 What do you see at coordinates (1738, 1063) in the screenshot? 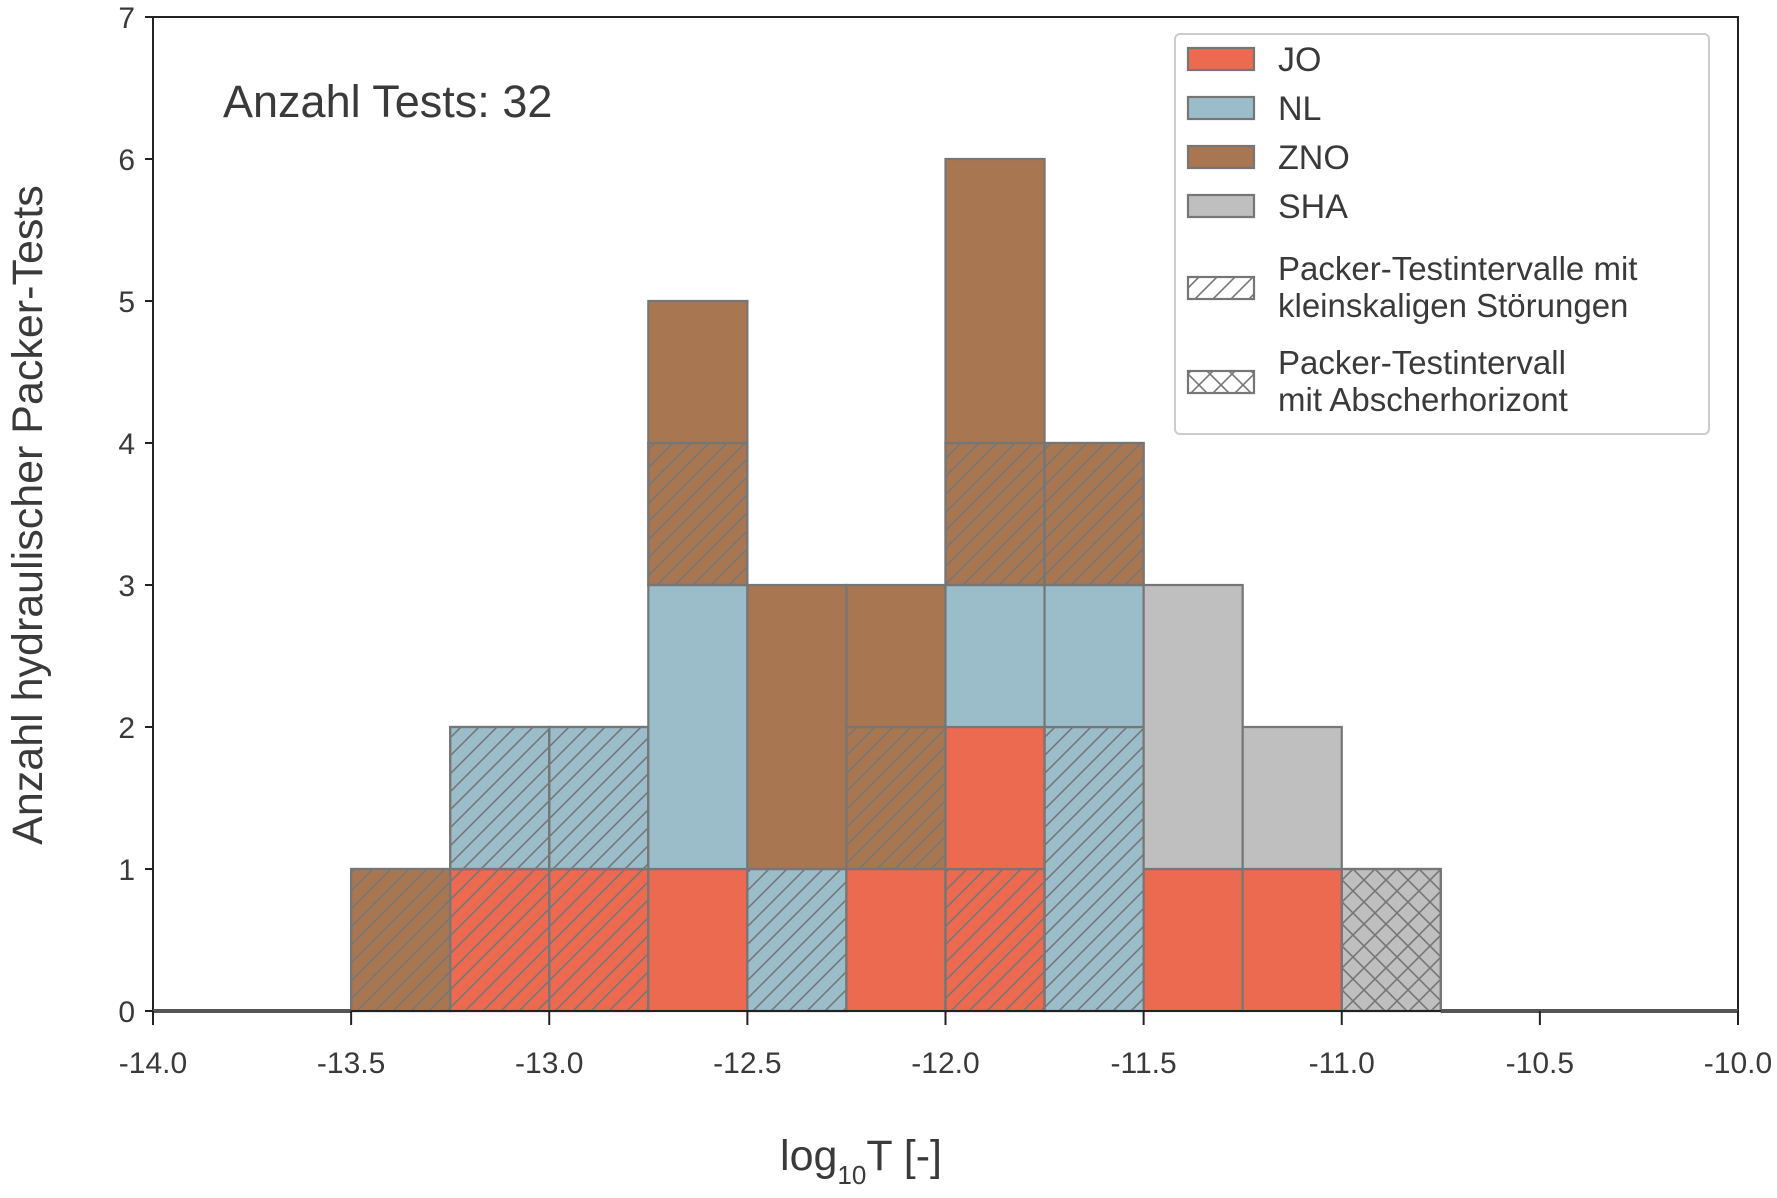
I see `x-tick-label: -10.0` at bounding box center [1738, 1063].